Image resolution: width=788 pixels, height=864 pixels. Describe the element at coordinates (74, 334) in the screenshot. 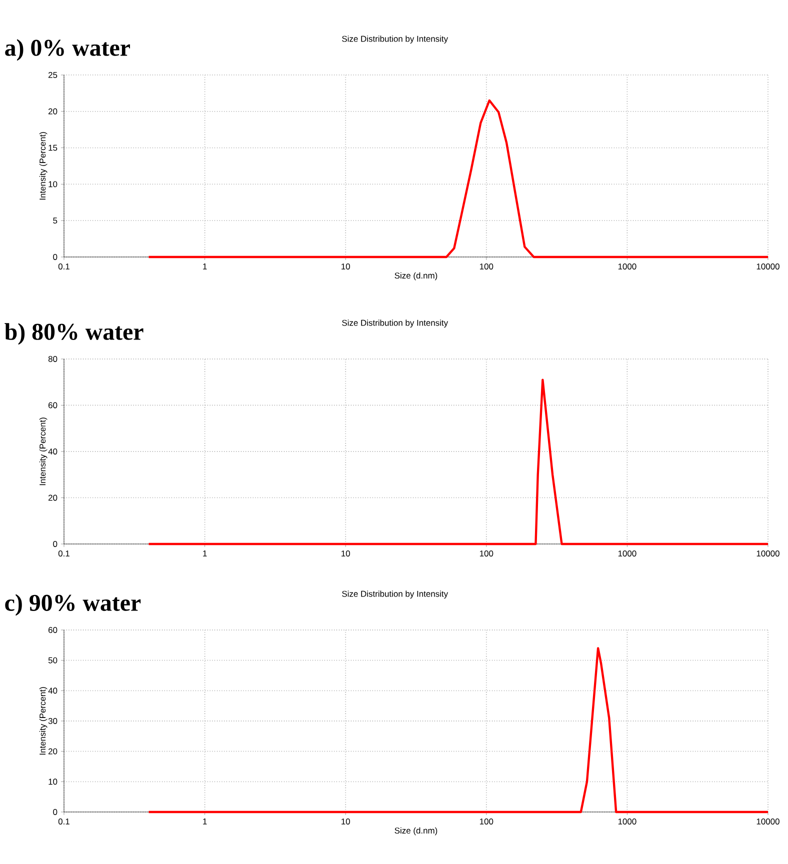

I see `chart-subtitle: b) 80% water` at that location.